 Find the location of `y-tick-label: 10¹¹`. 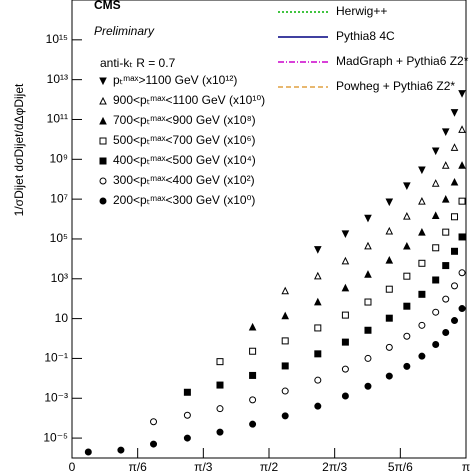

y-tick-label: 10¹¹ is located at coordinates (57, 119).